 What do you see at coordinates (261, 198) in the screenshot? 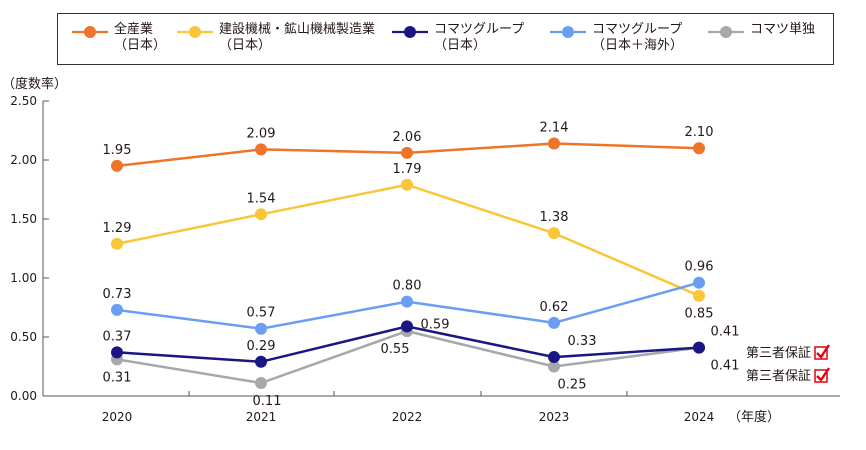
I see `data-label: 1.54` at bounding box center [261, 198].